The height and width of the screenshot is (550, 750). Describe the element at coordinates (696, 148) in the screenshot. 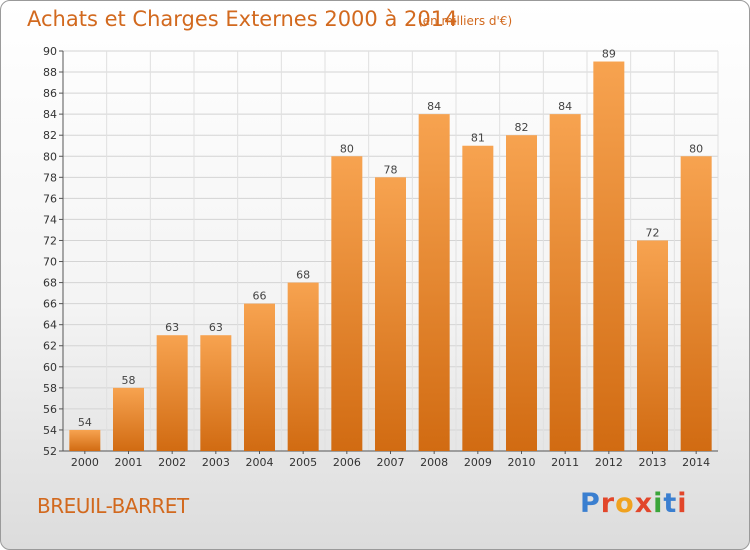

I see `data-label-2014: 80` at that location.